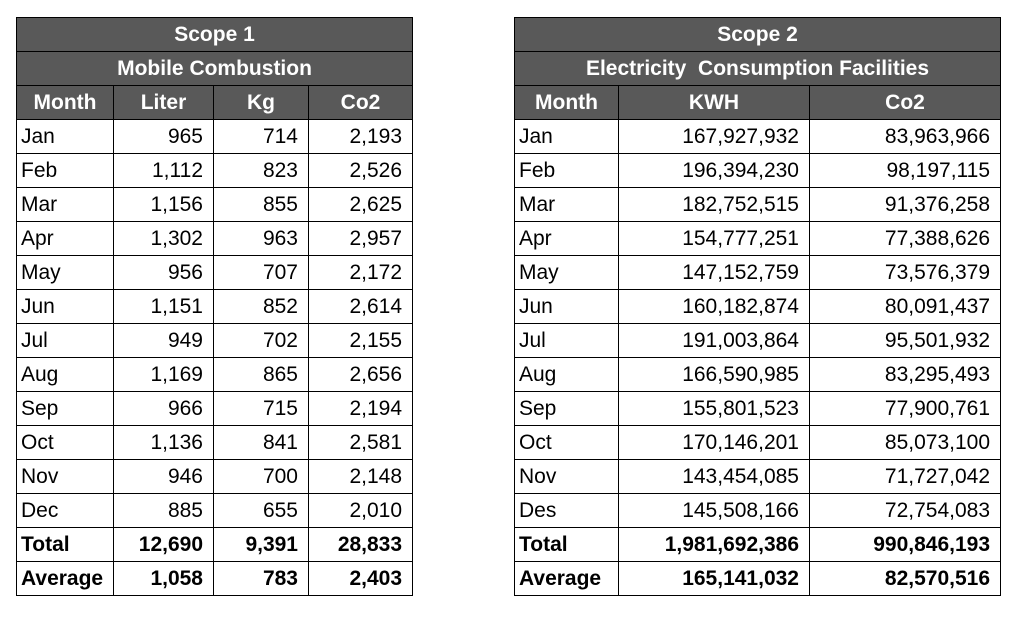 The image size is (1013, 618). What do you see at coordinates (163, 170) in the screenshot?
I see `value-cell: 1,112` at bounding box center [163, 170].